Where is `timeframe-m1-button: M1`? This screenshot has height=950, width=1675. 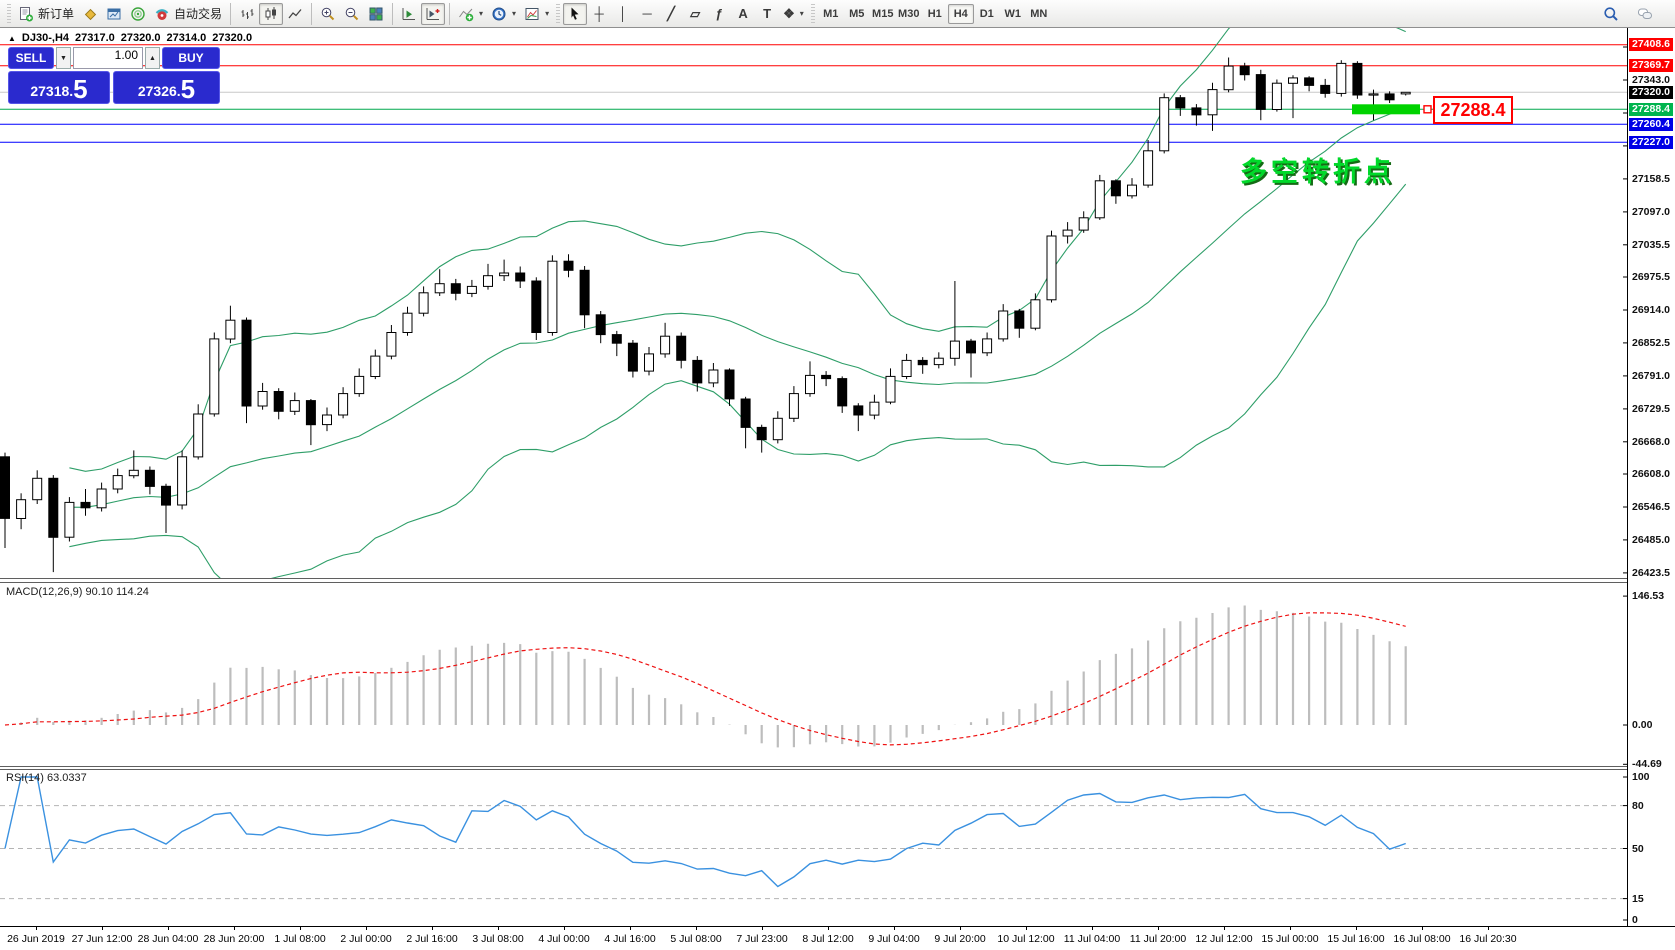
timeframe-m1-button: M1 is located at coordinates (831, 13).